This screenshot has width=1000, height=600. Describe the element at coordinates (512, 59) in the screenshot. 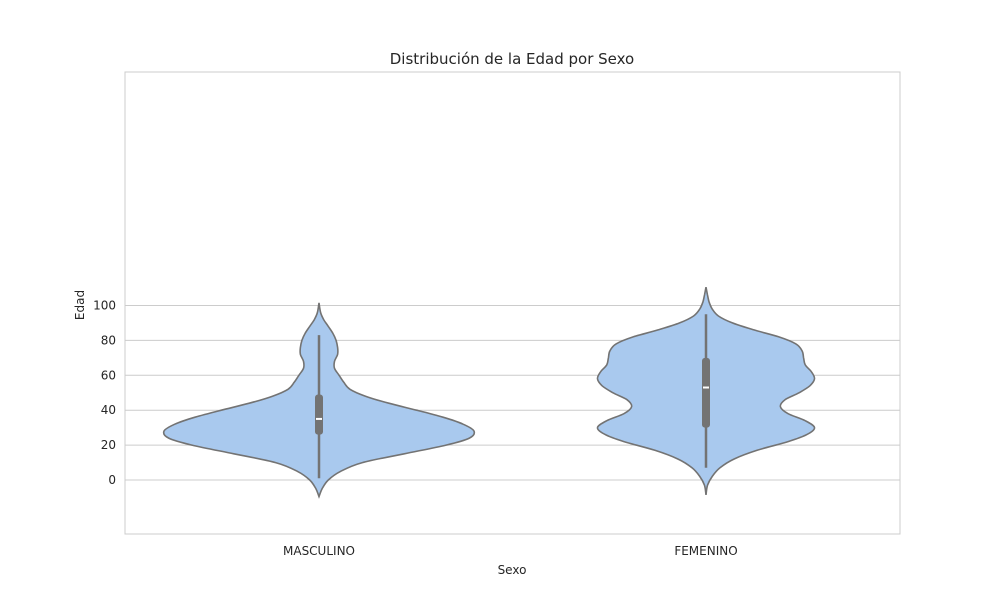

I see `chart-title: Distribución de la Edad por Sexo` at that location.